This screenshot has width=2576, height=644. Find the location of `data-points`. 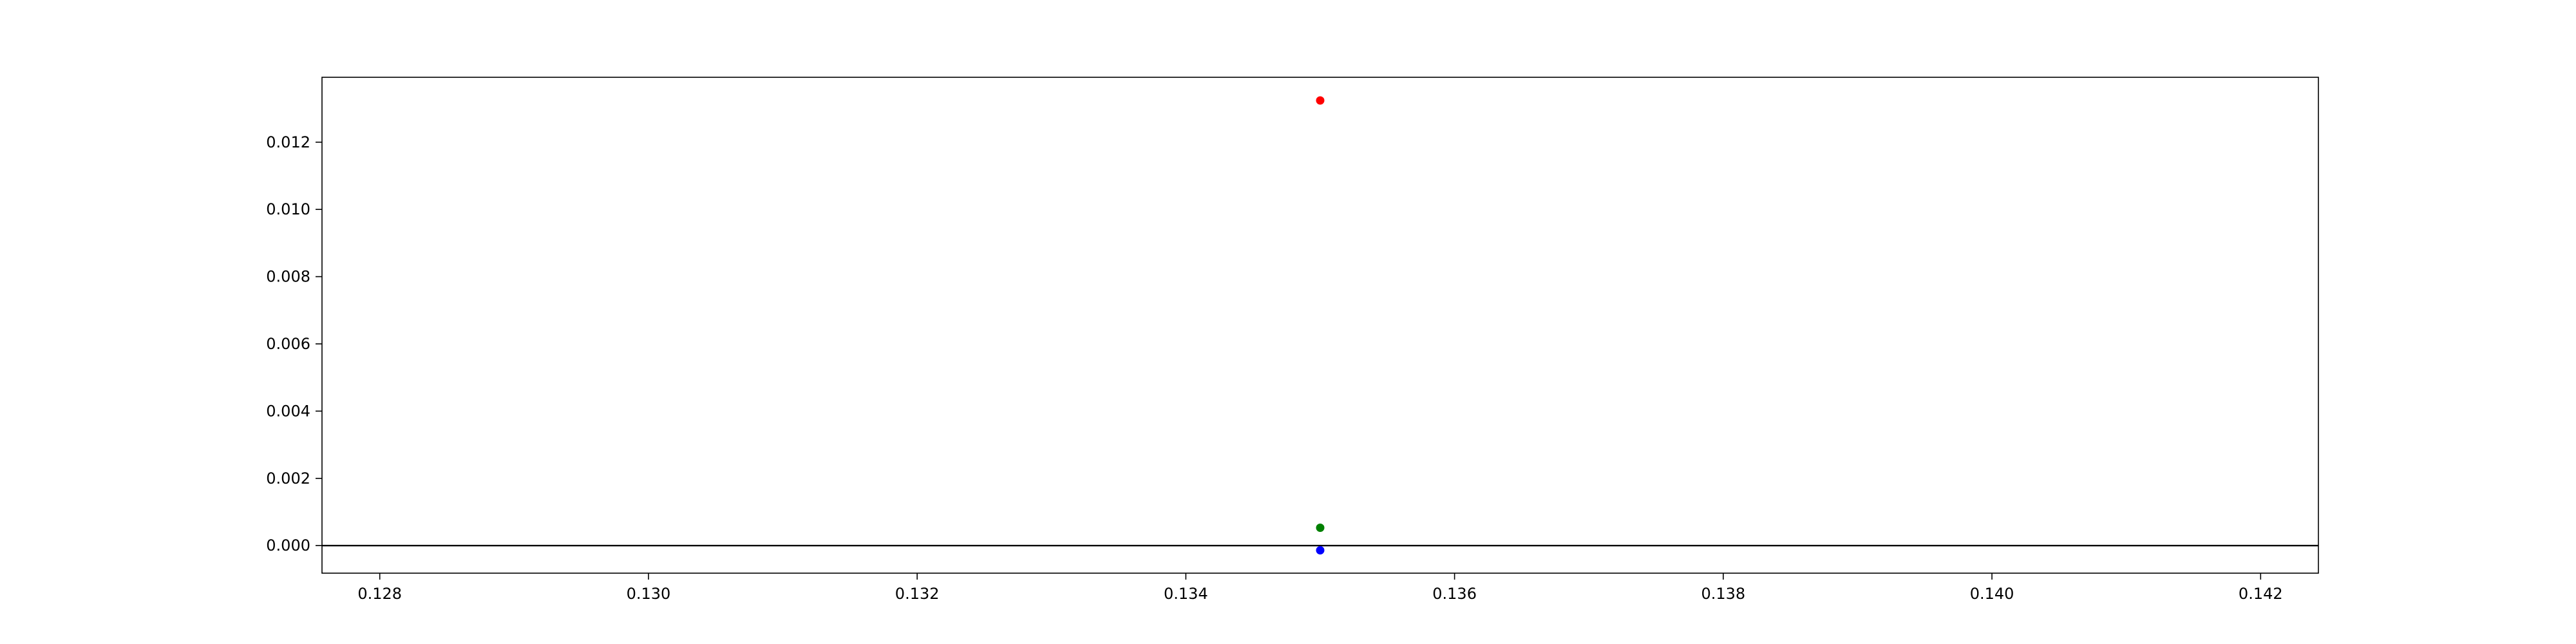

data-points is located at coordinates (1320, 326).